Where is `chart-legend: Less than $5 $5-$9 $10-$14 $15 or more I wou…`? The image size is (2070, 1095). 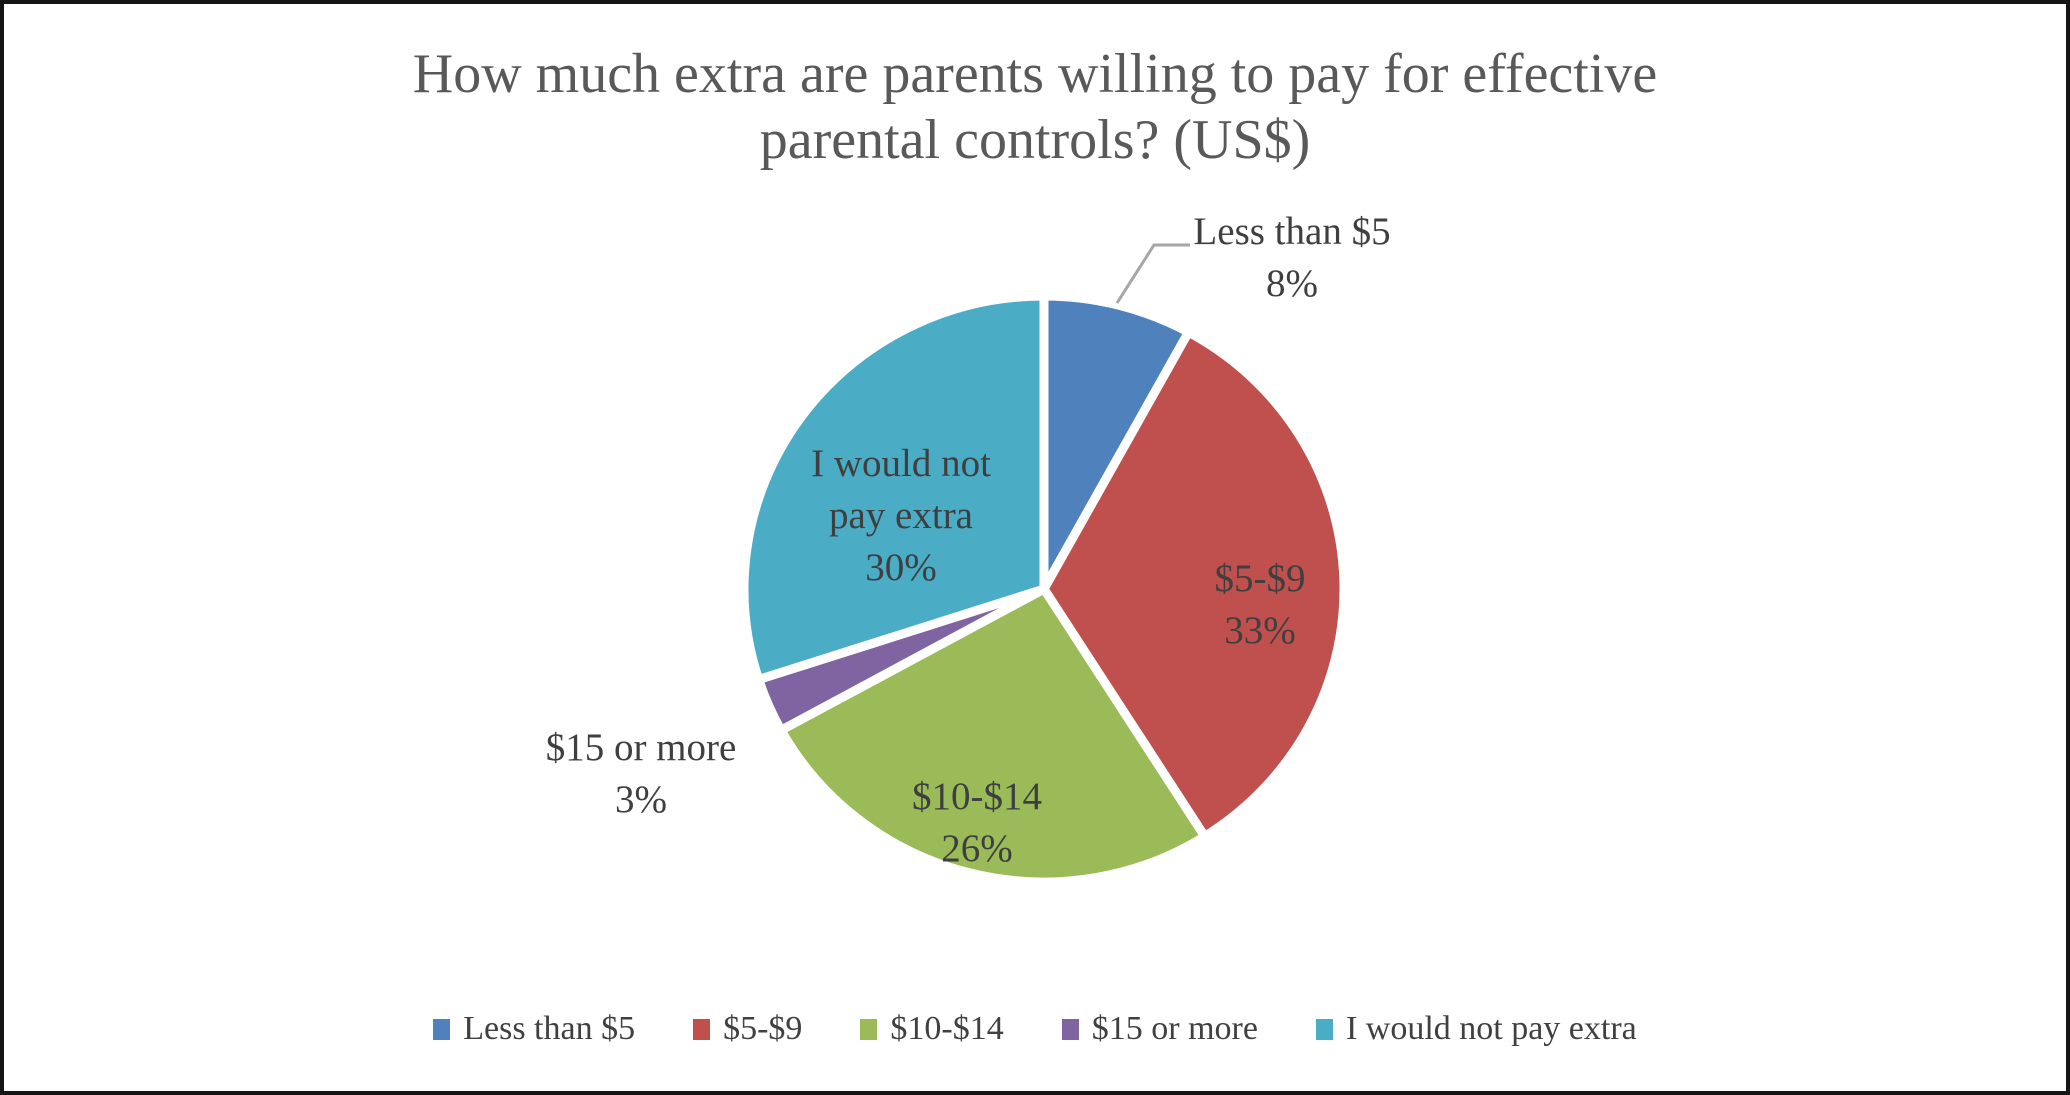 chart-legend: Less than $5 $5-$9 $10-$14 $15 or more I wou… is located at coordinates (1035, 1029).